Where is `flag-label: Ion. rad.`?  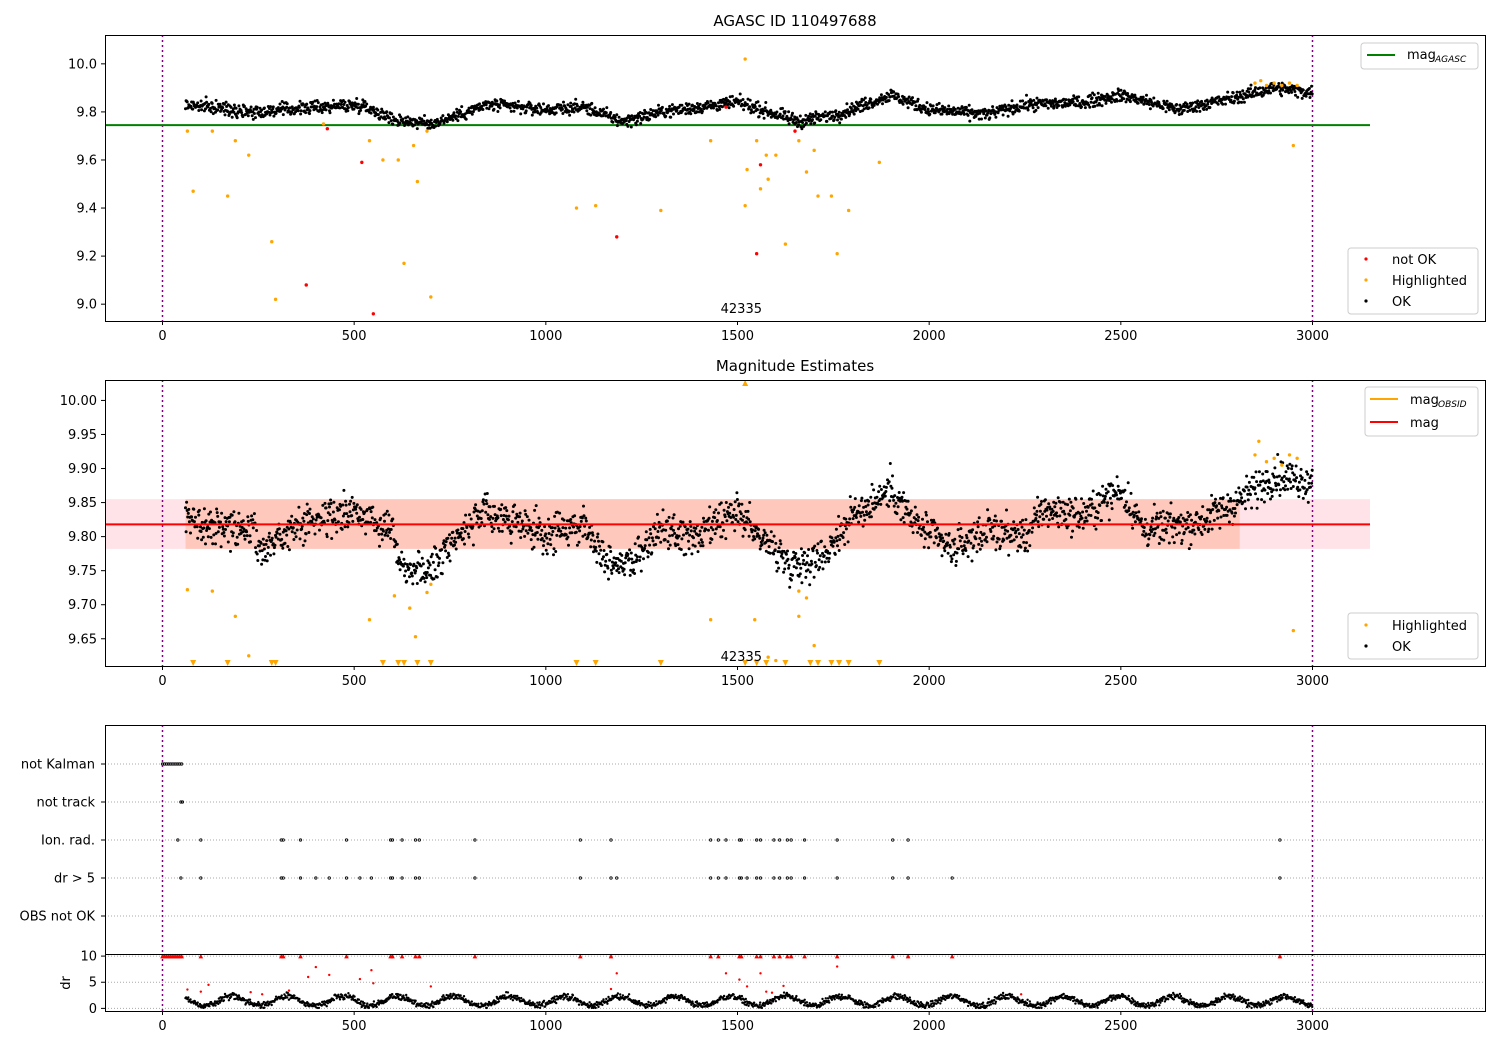 flag-label: Ion. rad. is located at coordinates (68, 841).